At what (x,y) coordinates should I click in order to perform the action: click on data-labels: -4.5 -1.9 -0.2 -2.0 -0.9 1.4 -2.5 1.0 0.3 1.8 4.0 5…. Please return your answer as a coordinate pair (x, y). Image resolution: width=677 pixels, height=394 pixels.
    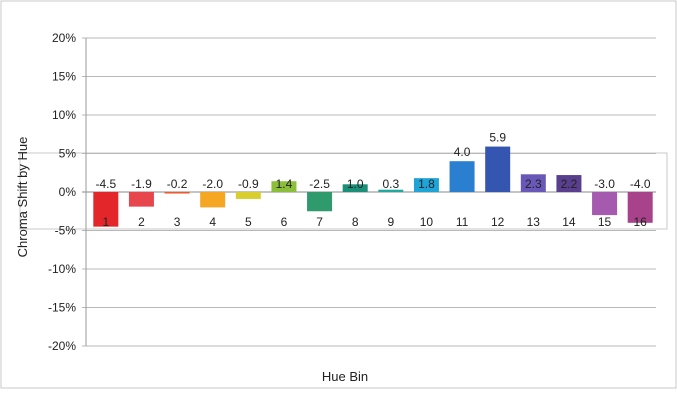
    Looking at the image, I should click on (372, 161).